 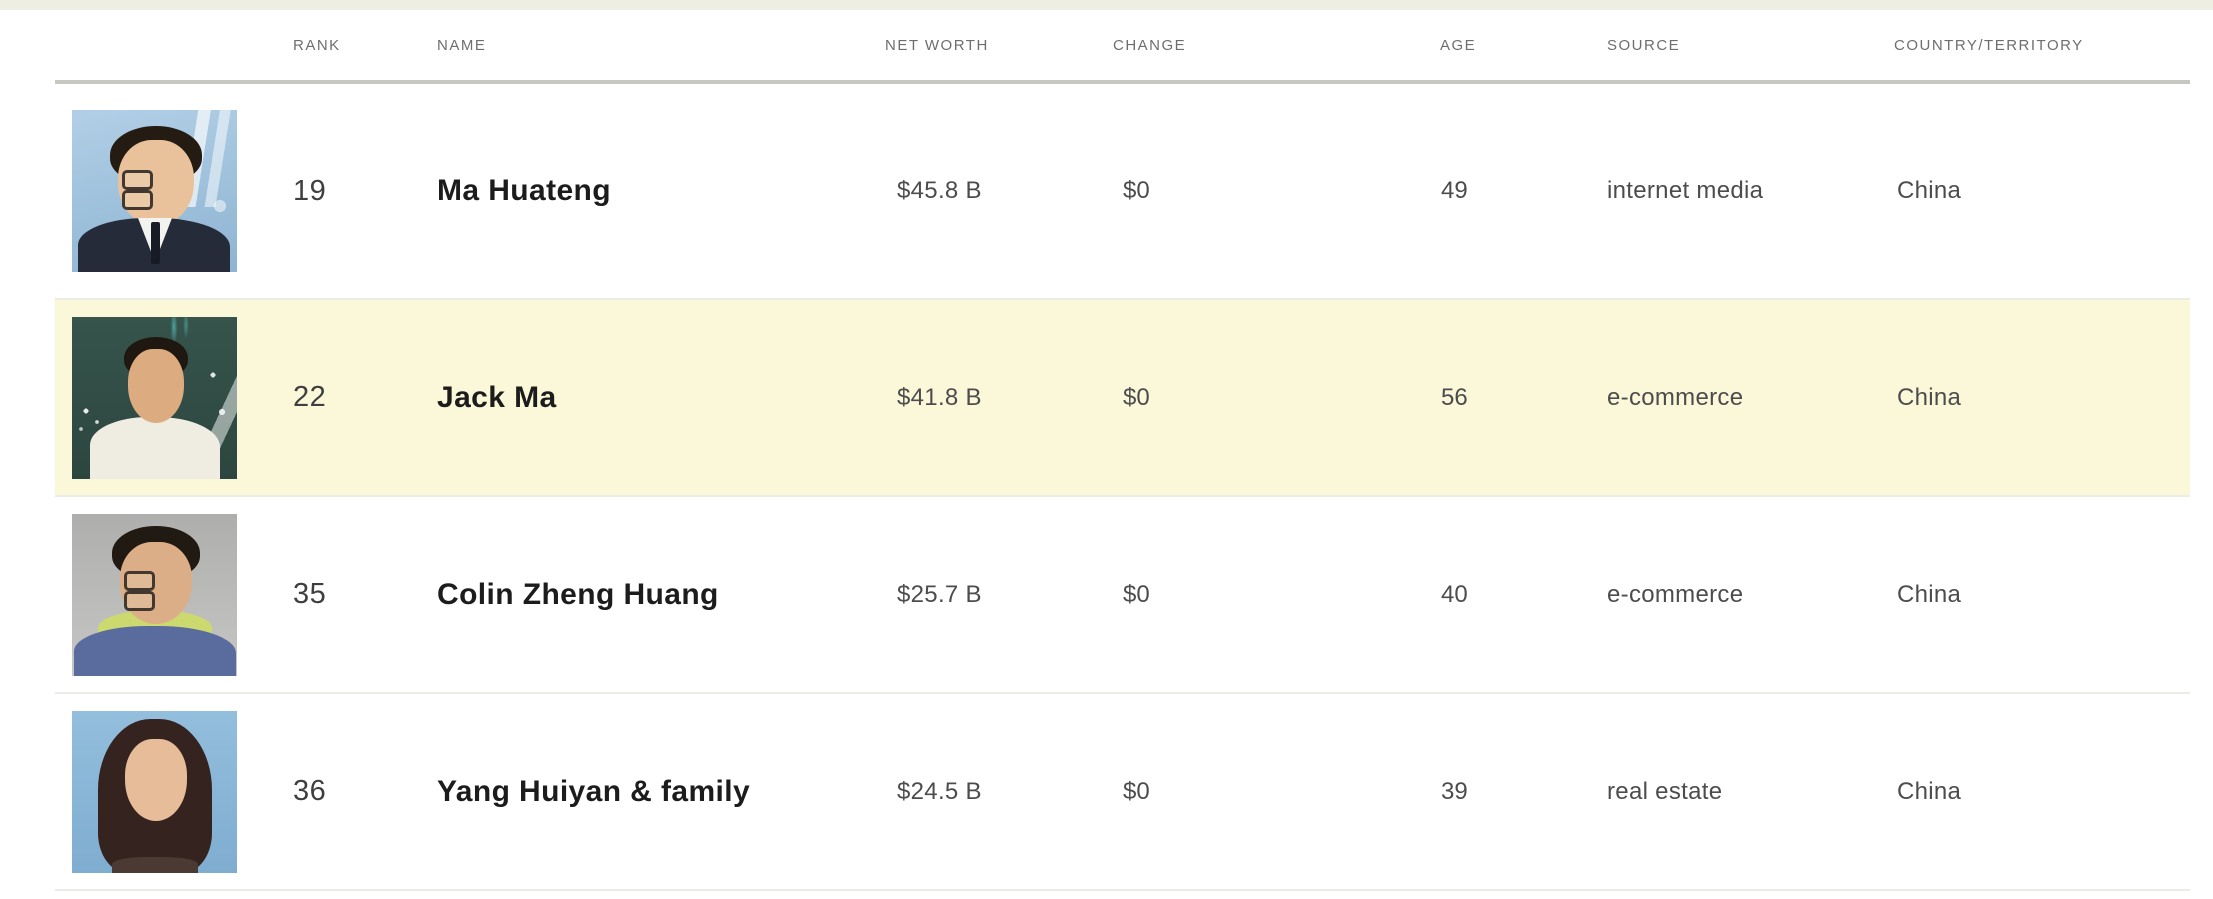 I want to click on billionaire-name-link: Ma Huateng, so click(x=524, y=190).